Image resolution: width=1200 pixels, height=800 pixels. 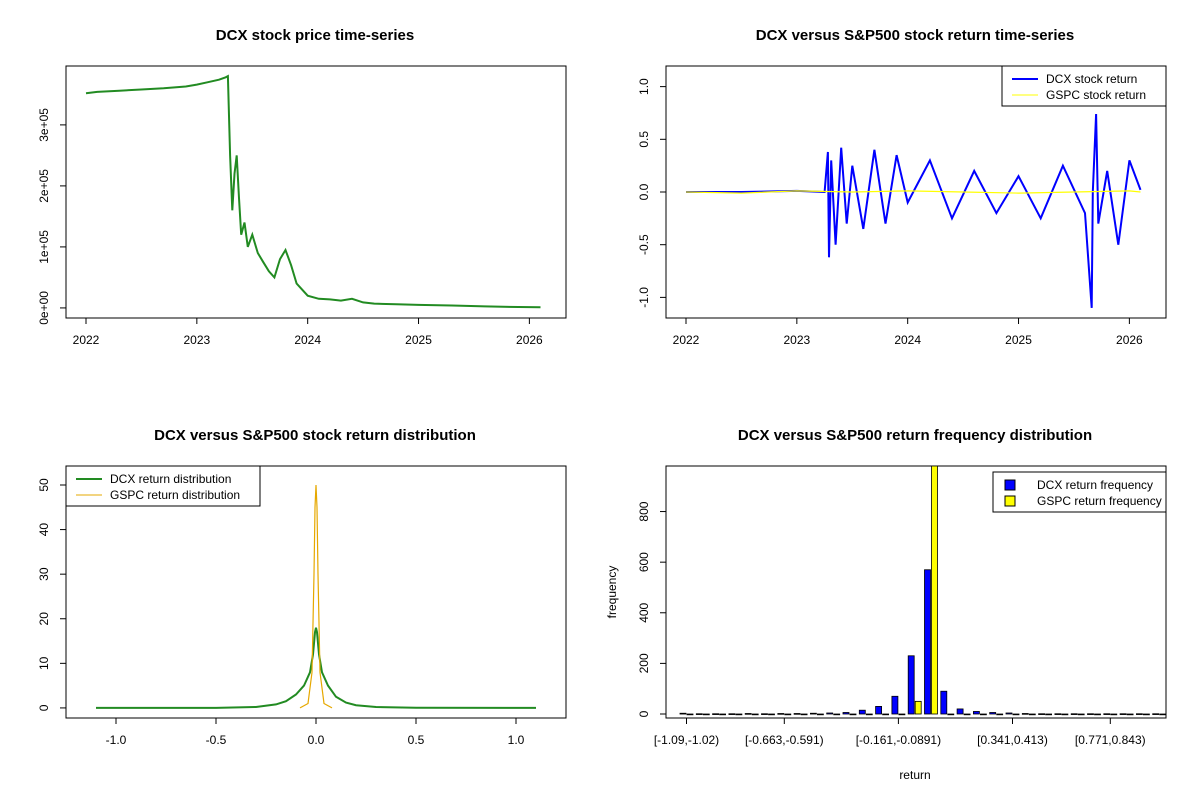 What do you see at coordinates (44, 485) in the screenshot?
I see `y-tick-label: 50` at bounding box center [44, 485].